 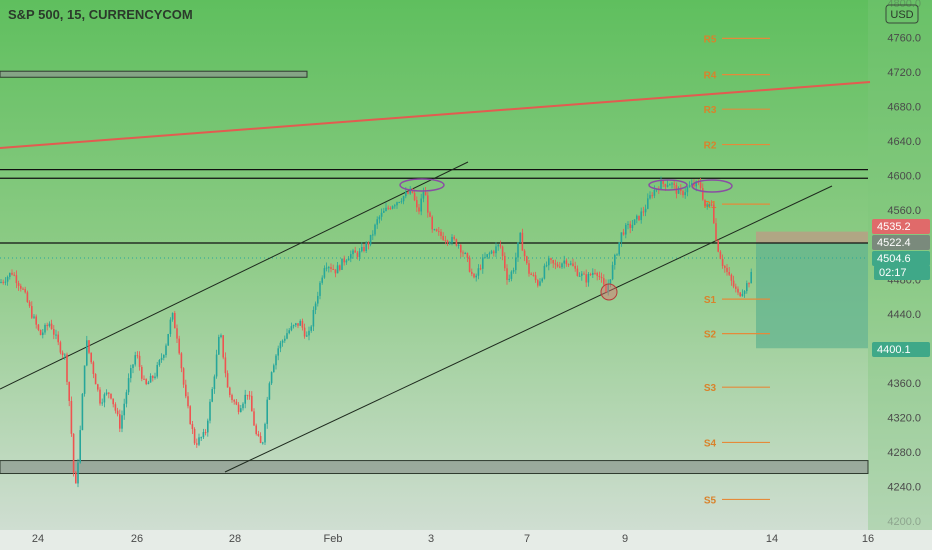 What do you see at coordinates (904, 522) in the screenshot?
I see `price-tick-label: 4200.0` at bounding box center [904, 522].